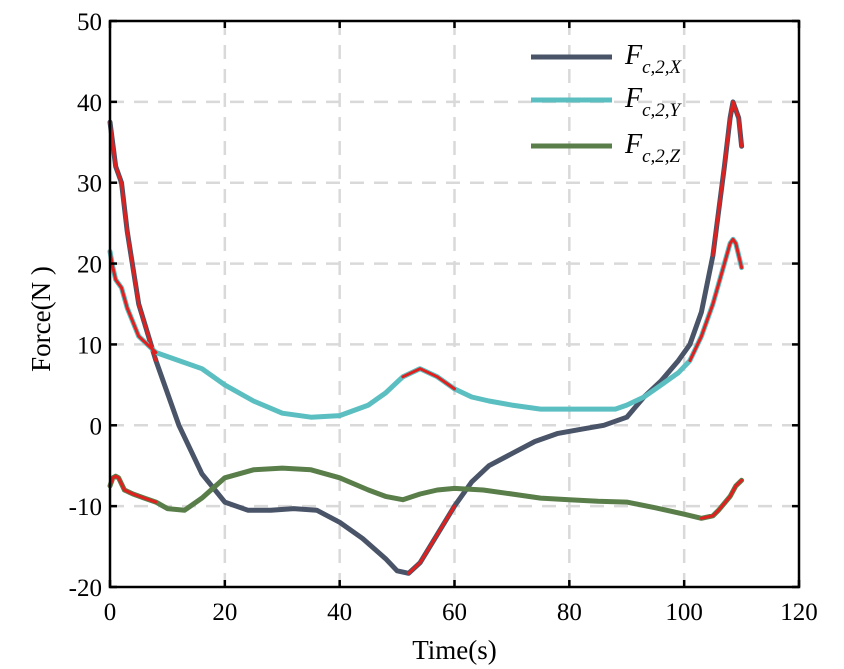 This screenshot has height=669, width=844. What do you see at coordinates (85, 305) in the screenshot?
I see `y-tick-labels: -20 -10 0 10 20 30 40 50` at bounding box center [85, 305].